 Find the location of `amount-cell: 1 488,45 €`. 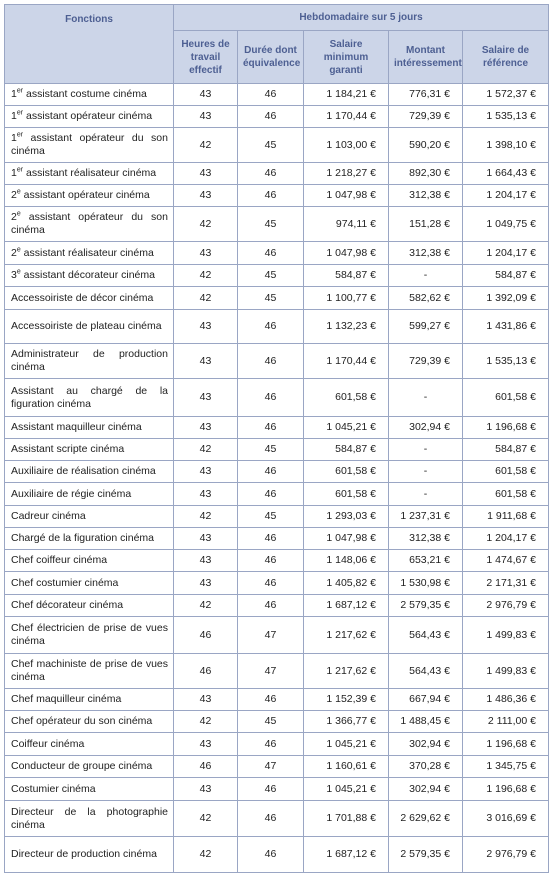

amount-cell: 1 488,45 € is located at coordinates (425, 721).